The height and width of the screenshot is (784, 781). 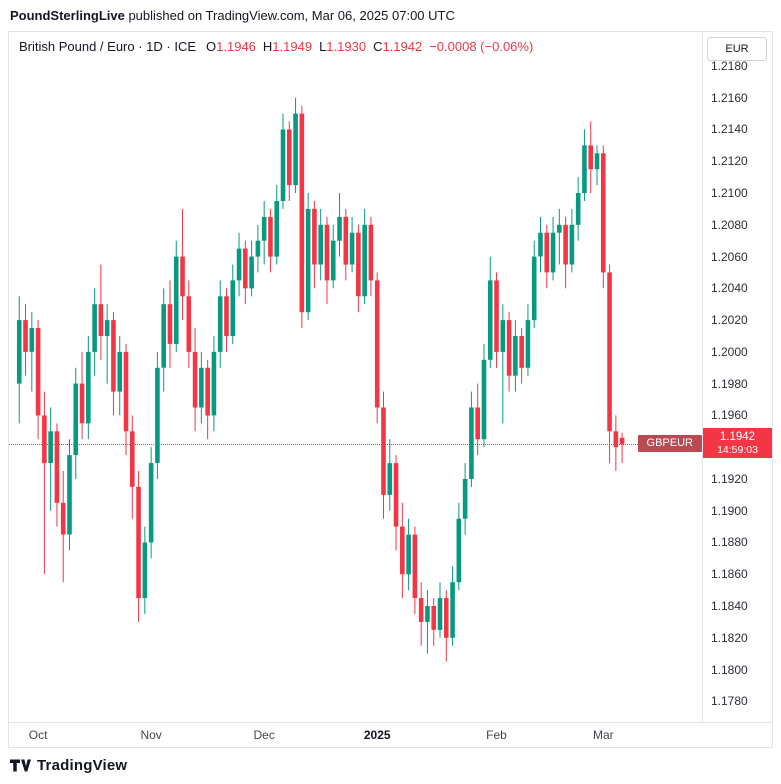 I want to click on last-price-value: 1.1942, so click(x=737, y=437).